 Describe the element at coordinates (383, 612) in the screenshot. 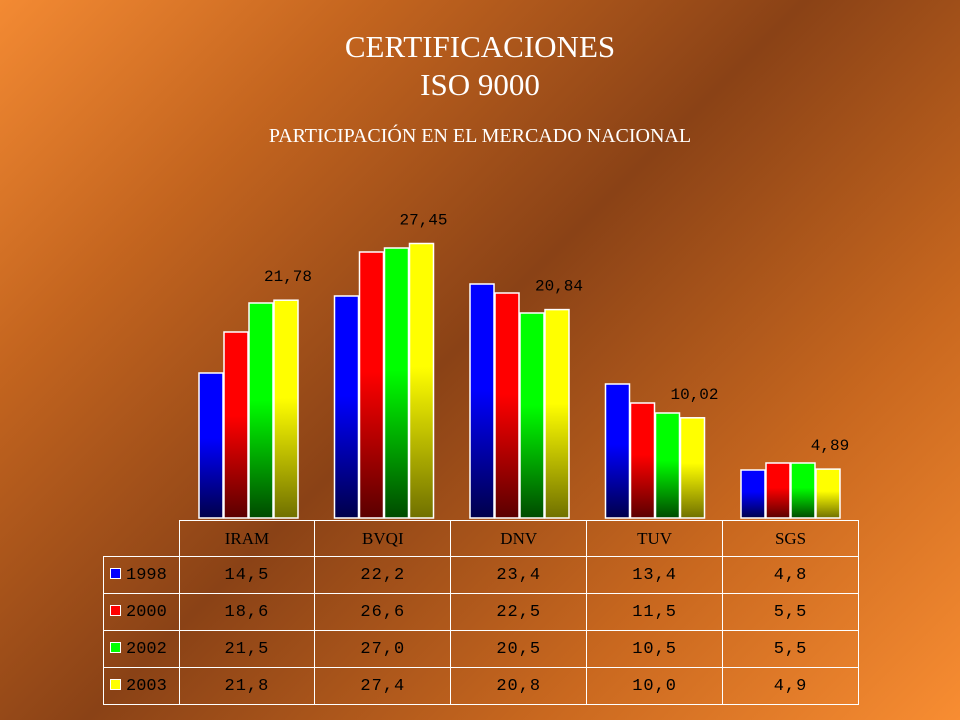

I see `table-cell: 26,6` at that location.